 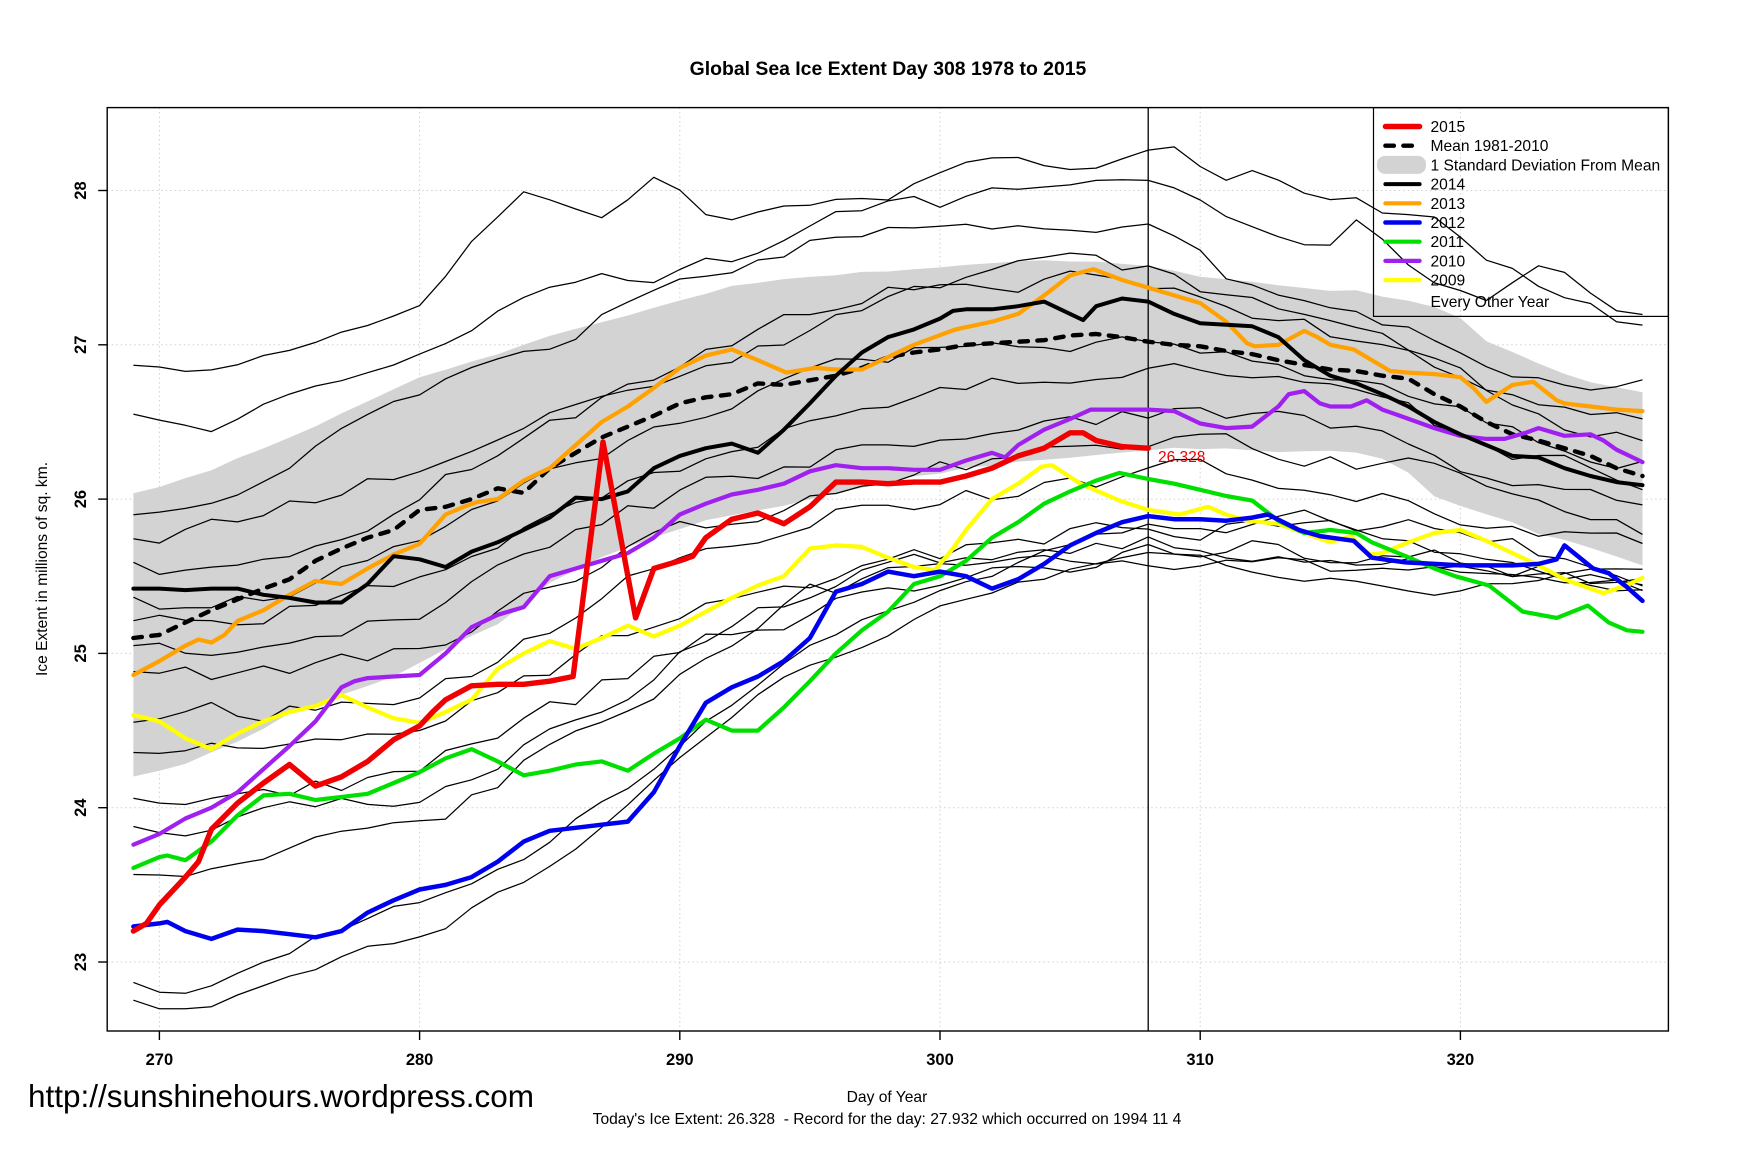 I want to click on svg-text: 290, so click(x=680, y=1060).